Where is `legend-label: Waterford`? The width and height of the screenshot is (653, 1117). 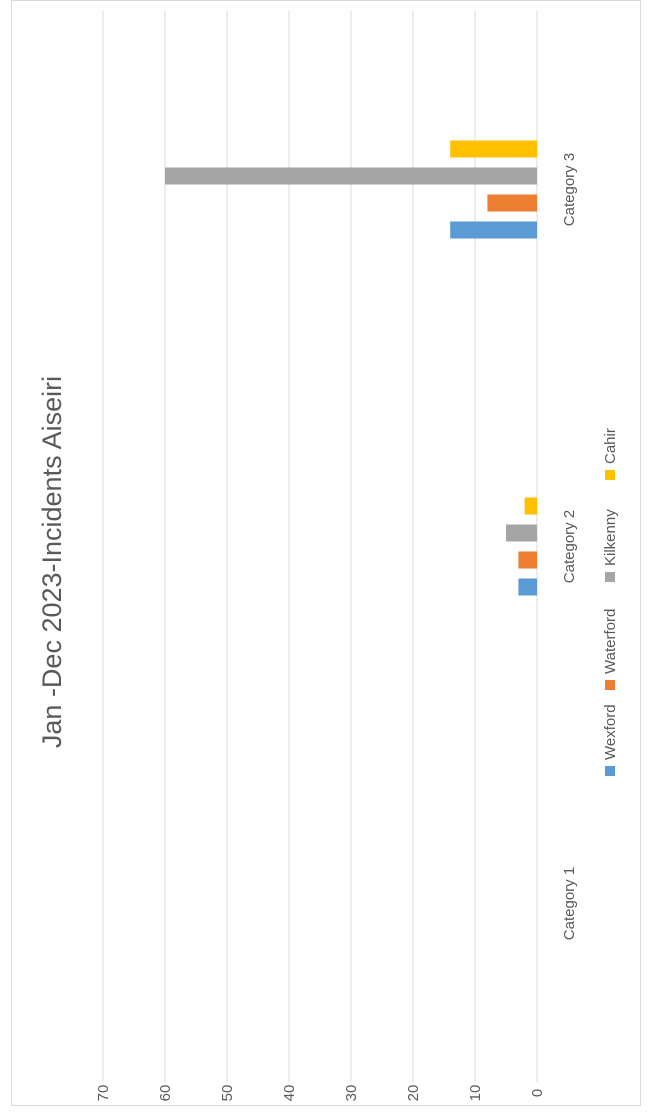 legend-label: Waterford is located at coordinates (610, 641).